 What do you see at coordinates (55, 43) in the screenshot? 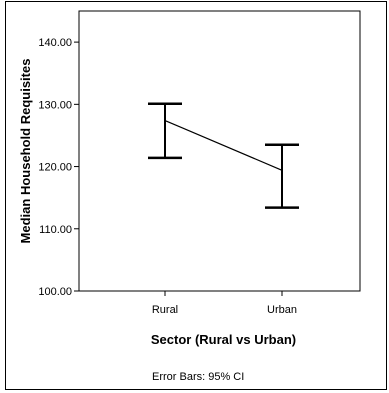
I see `y-tick-label: 140.00` at bounding box center [55, 43].